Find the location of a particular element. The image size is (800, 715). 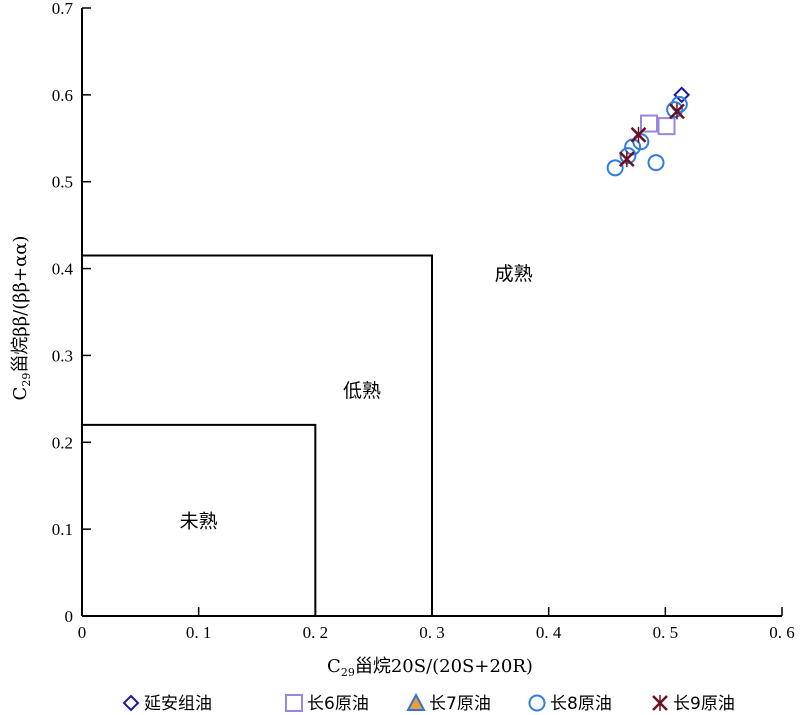

y-tick-label: 0.1 is located at coordinates (62, 529).